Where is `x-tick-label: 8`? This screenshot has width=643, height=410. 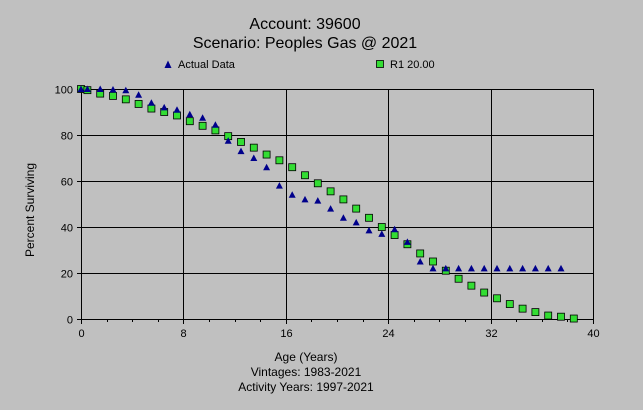 x-tick-label: 8 is located at coordinates (183, 334).